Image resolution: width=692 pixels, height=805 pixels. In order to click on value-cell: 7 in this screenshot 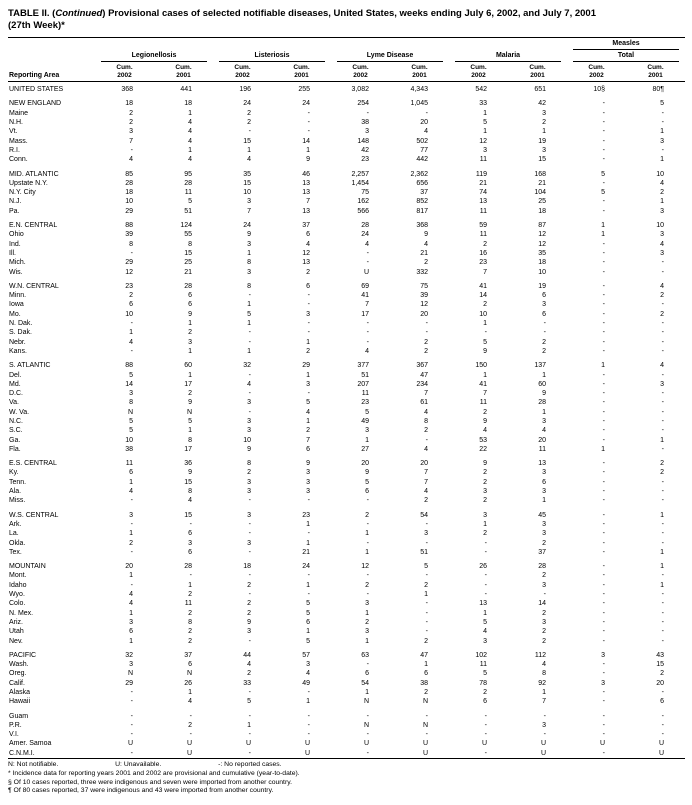, I will do `click(485, 394)`.